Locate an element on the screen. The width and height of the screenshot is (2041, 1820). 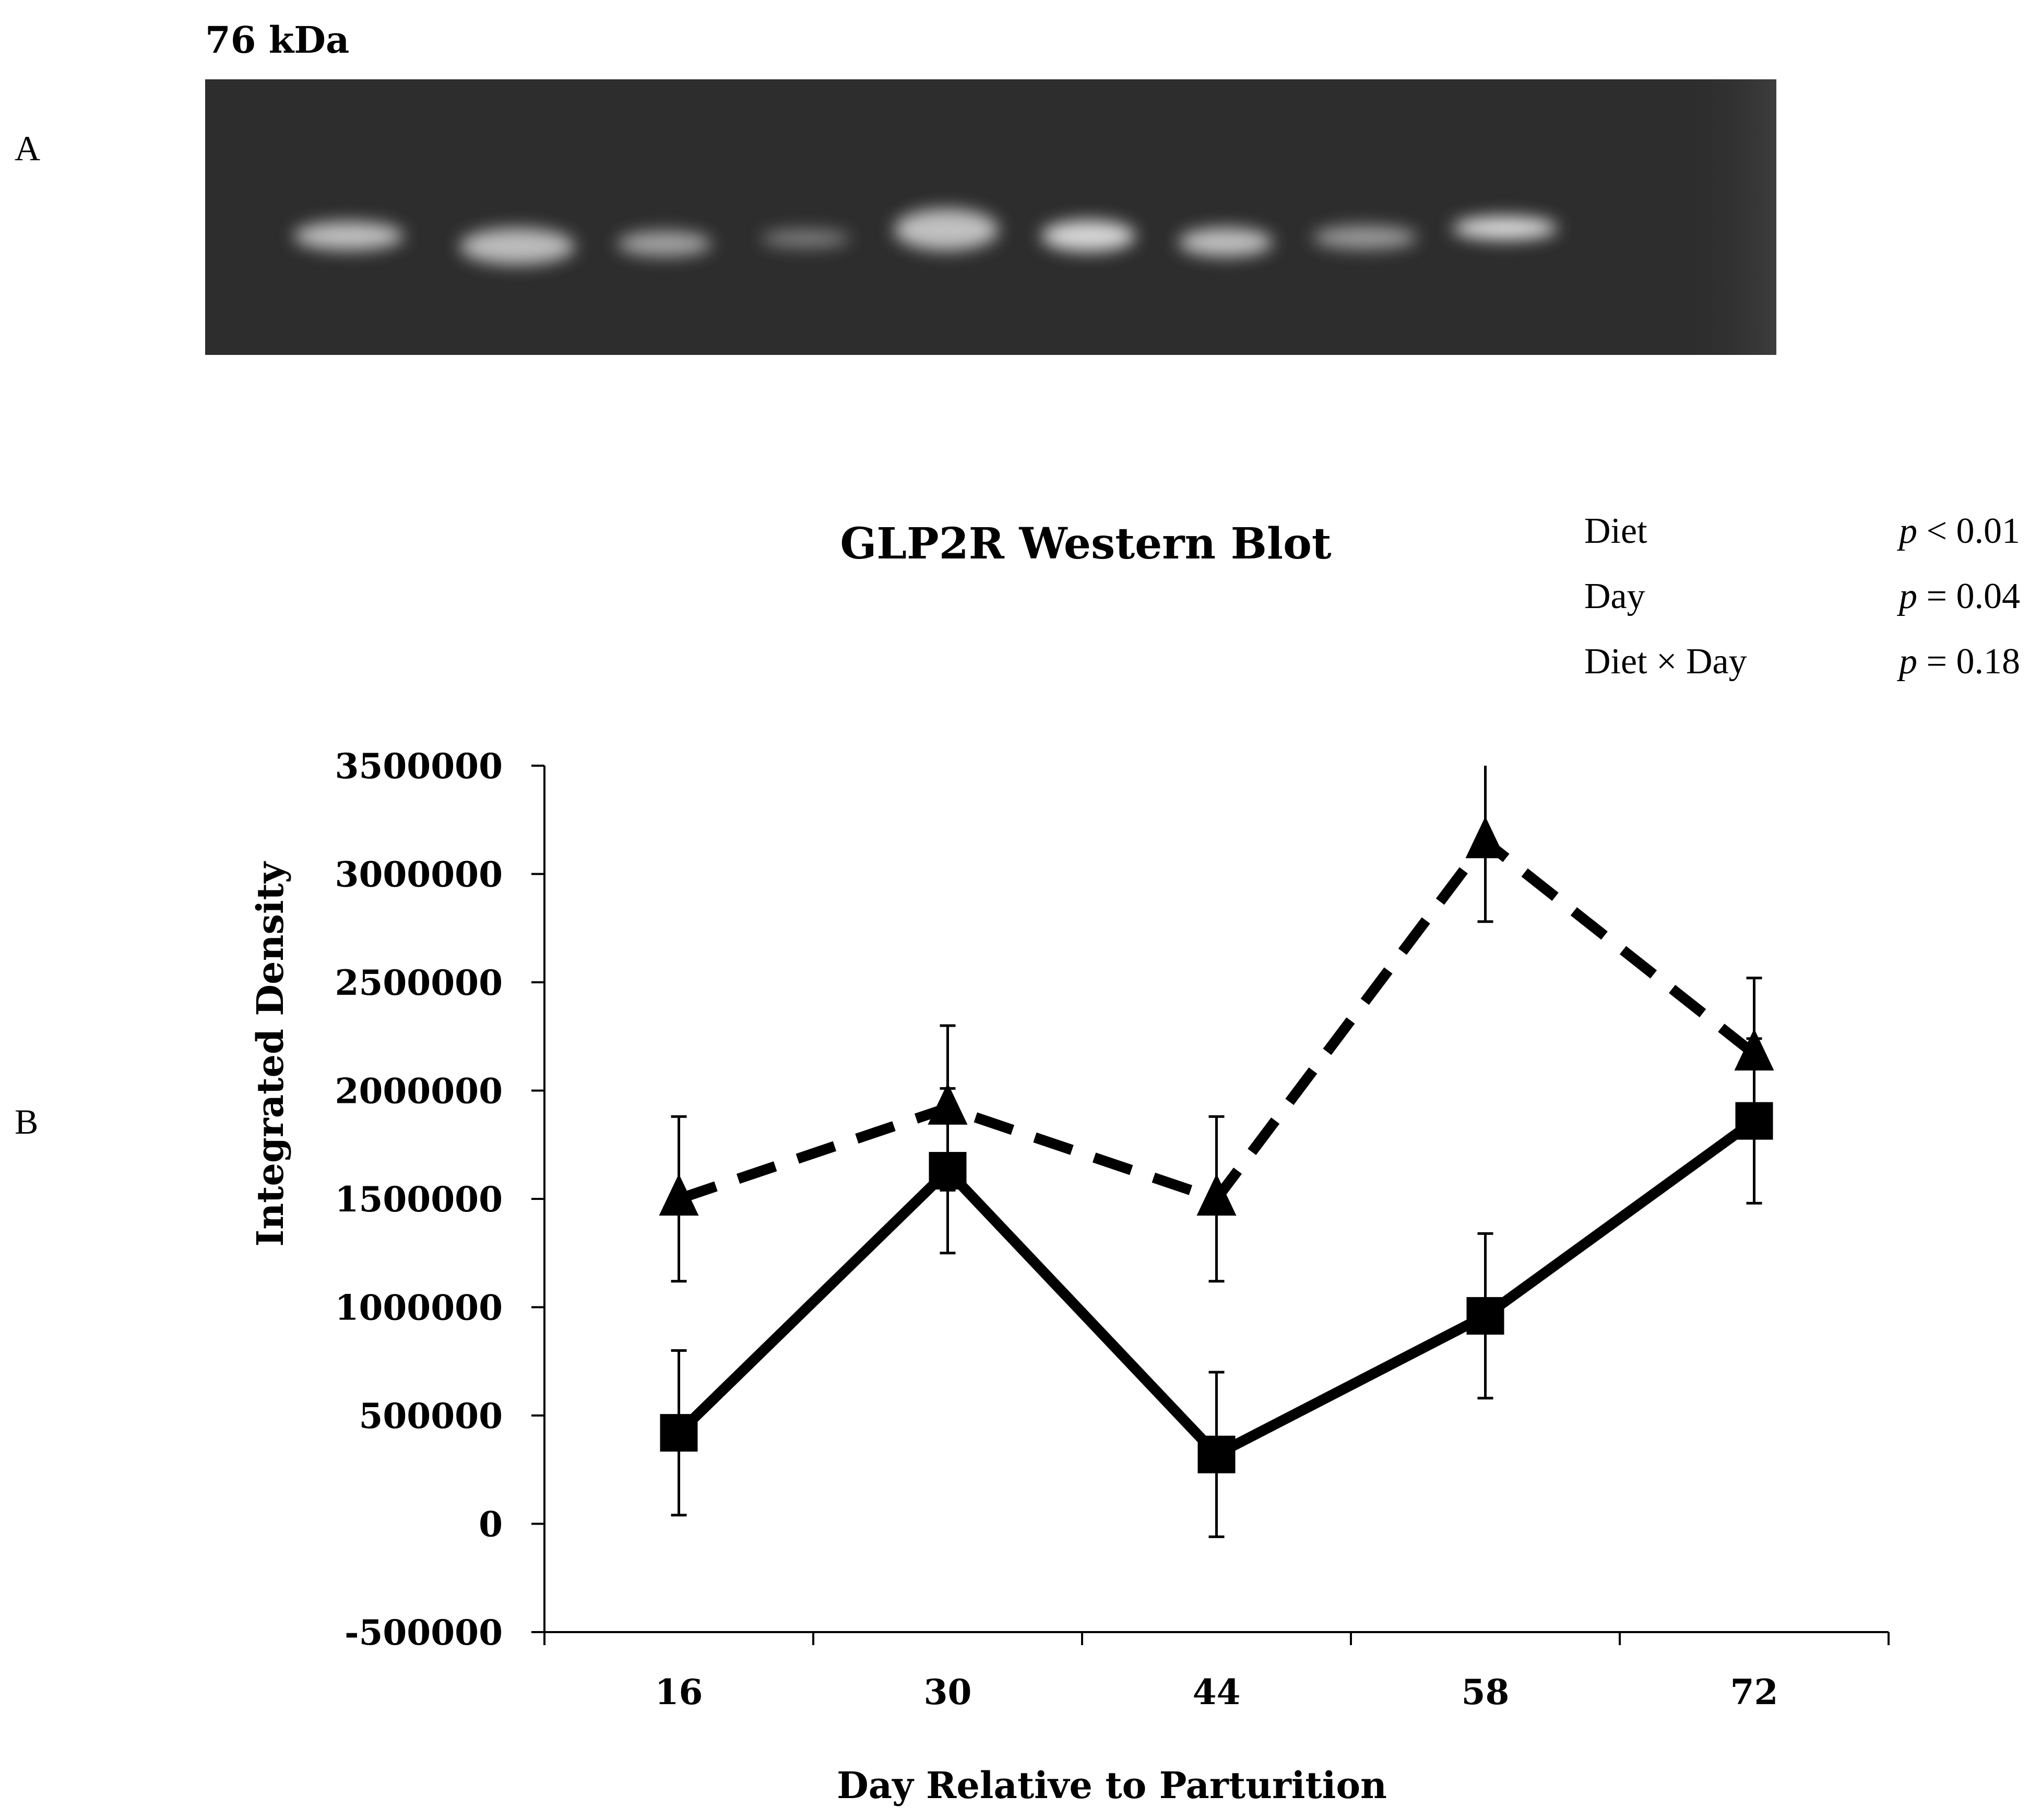
y-axis-label: Integrated Density is located at coordinates (270, 1053).